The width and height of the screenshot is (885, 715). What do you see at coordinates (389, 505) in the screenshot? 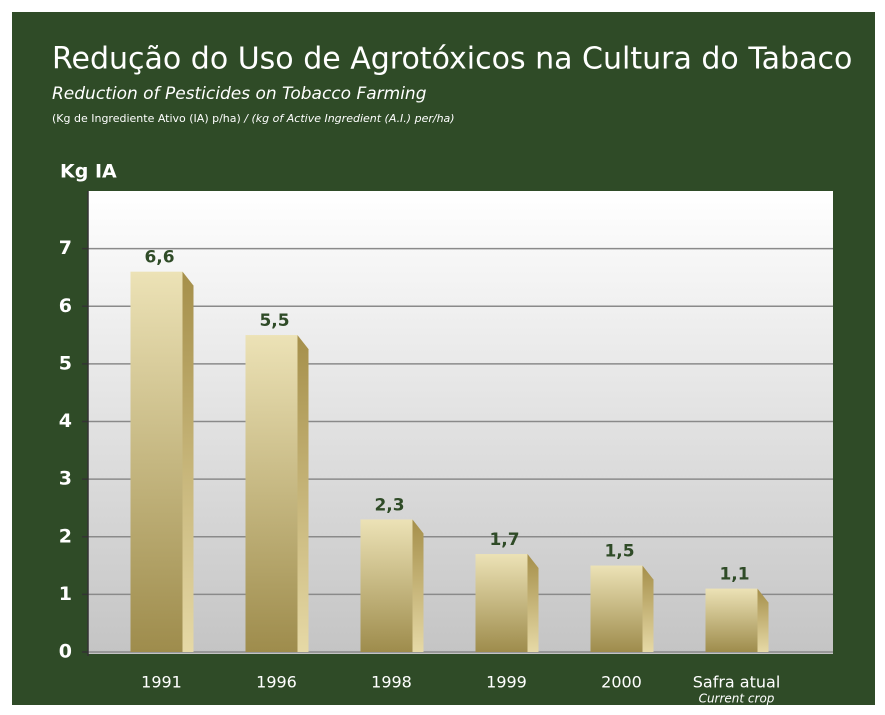
I see `value-label: 2,3` at bounding box center [389, 505].